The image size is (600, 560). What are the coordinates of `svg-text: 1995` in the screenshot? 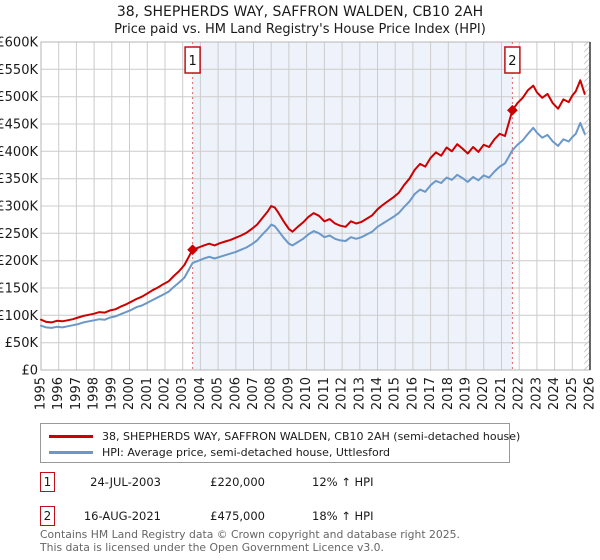 It's located at (41, 393).